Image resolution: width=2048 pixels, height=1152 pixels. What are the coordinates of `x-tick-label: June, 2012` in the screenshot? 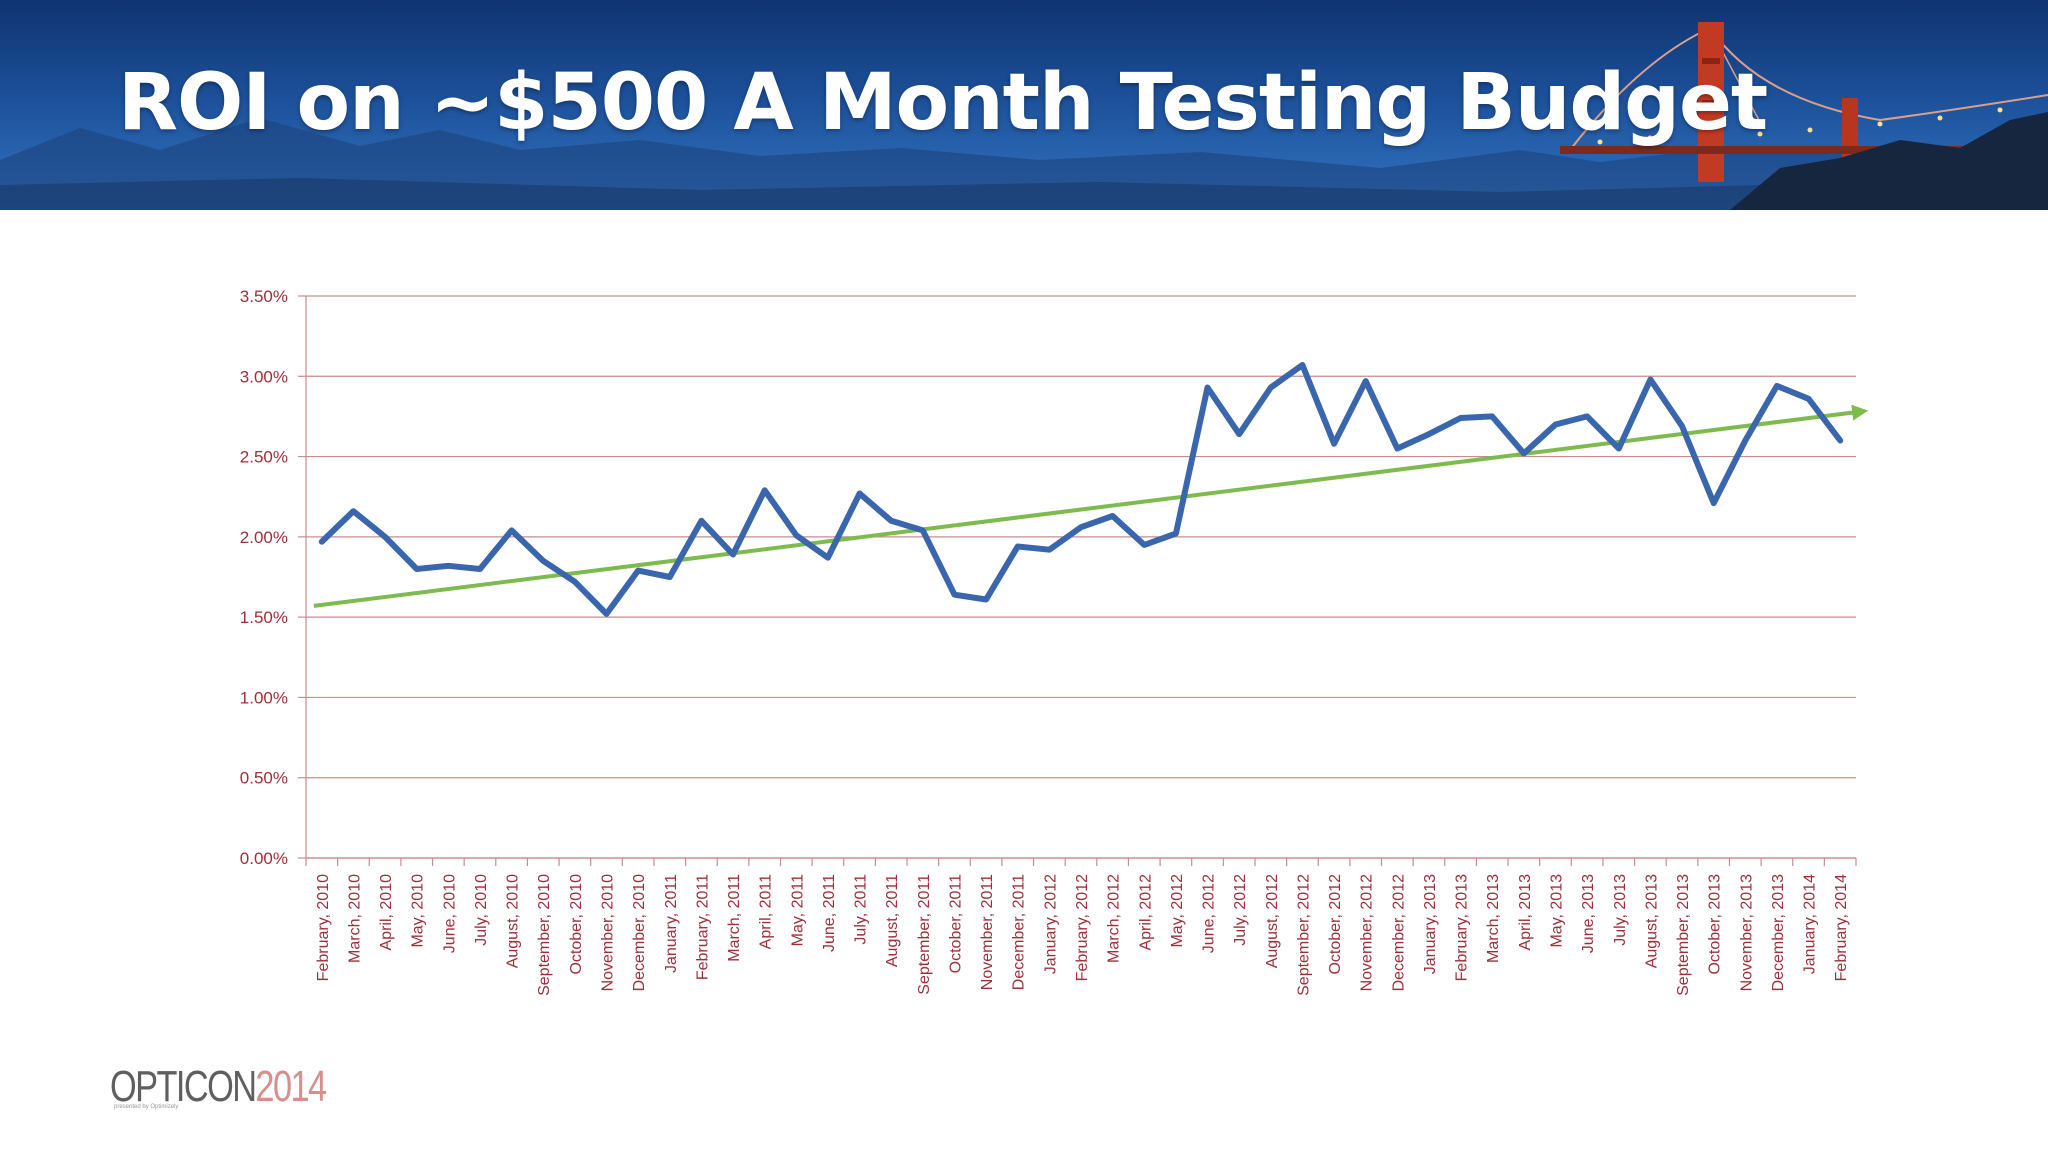 It's located at (1209, 913).